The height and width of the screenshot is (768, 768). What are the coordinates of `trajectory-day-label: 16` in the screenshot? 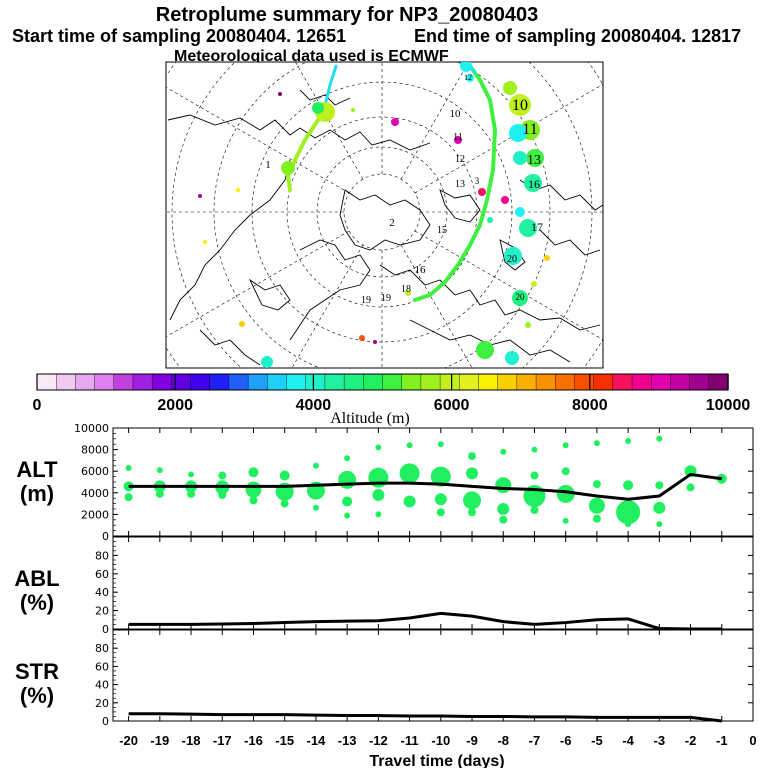 It's located at (534, 184).